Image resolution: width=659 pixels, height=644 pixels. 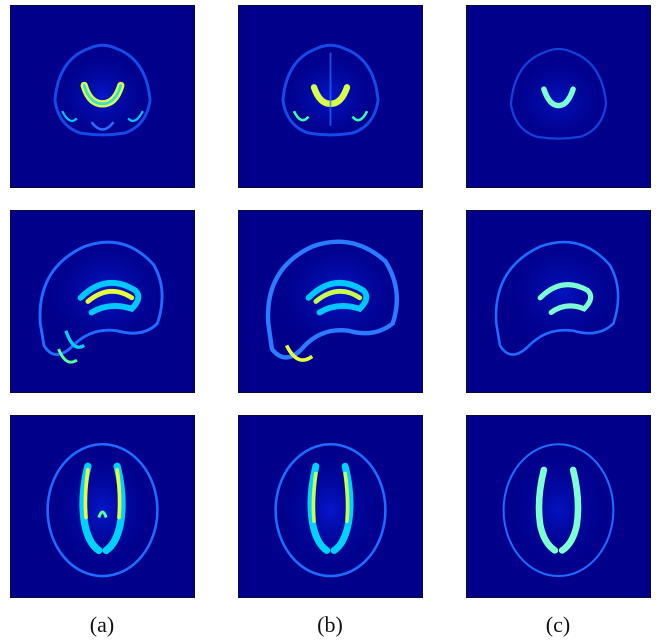 I want to click on panel-axial-a, so click(x=102, y=506).